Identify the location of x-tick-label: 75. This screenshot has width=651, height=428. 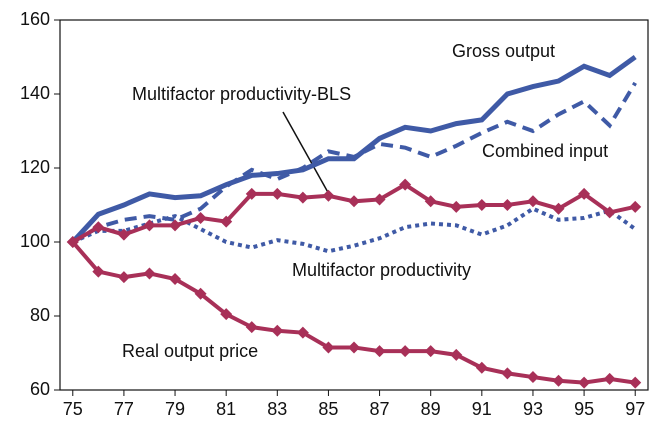
(73, 409).